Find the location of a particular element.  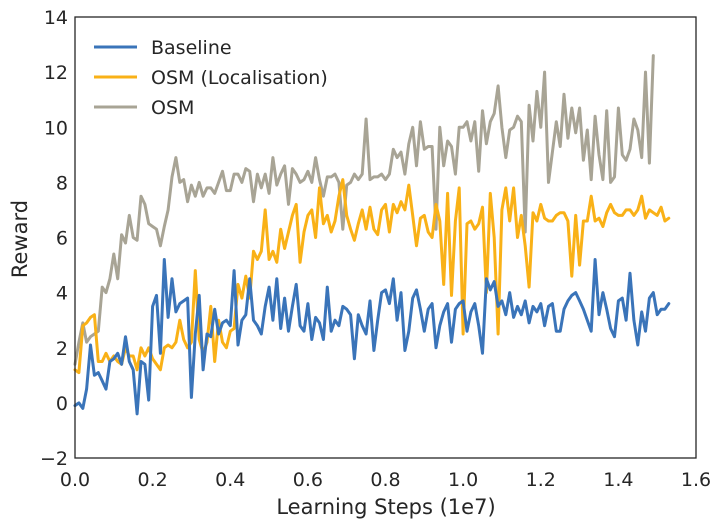

y-tick-label: 0 is located at coordinates (62, 404).